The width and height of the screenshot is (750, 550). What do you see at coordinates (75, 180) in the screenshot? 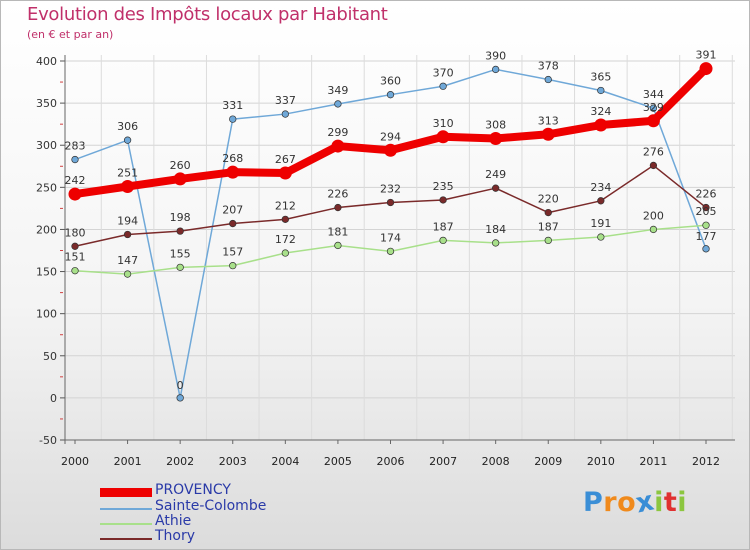
I see `data-label: 242` at bounding box center [75, 180].